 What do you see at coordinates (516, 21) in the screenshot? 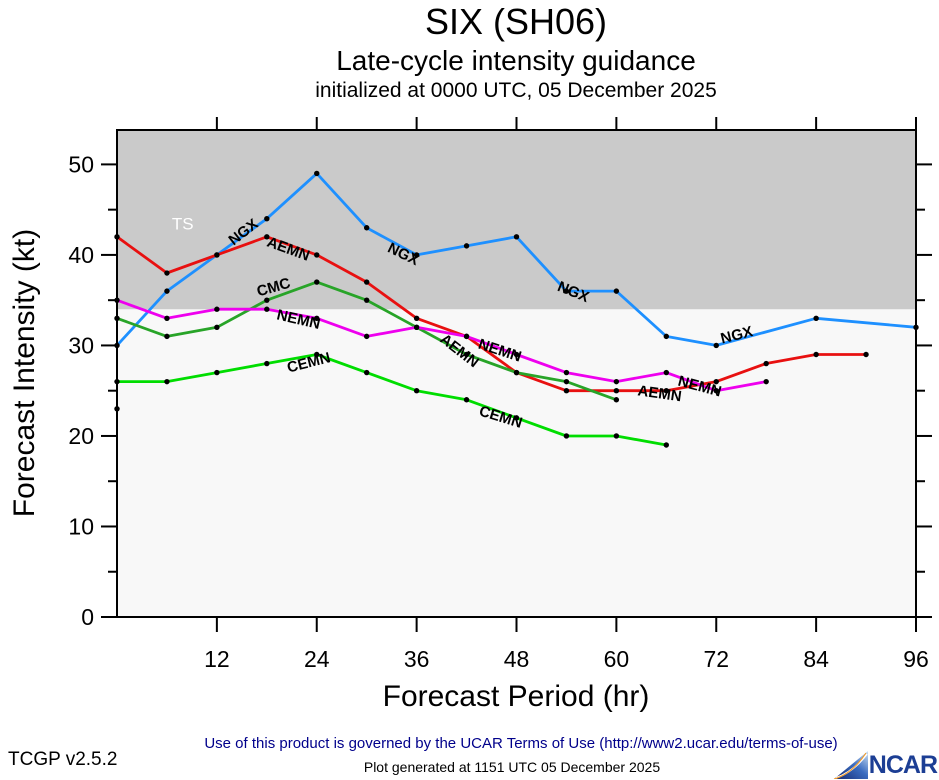
I see `storm-title: SIX (SH06)` at bounding box center [516, 21].